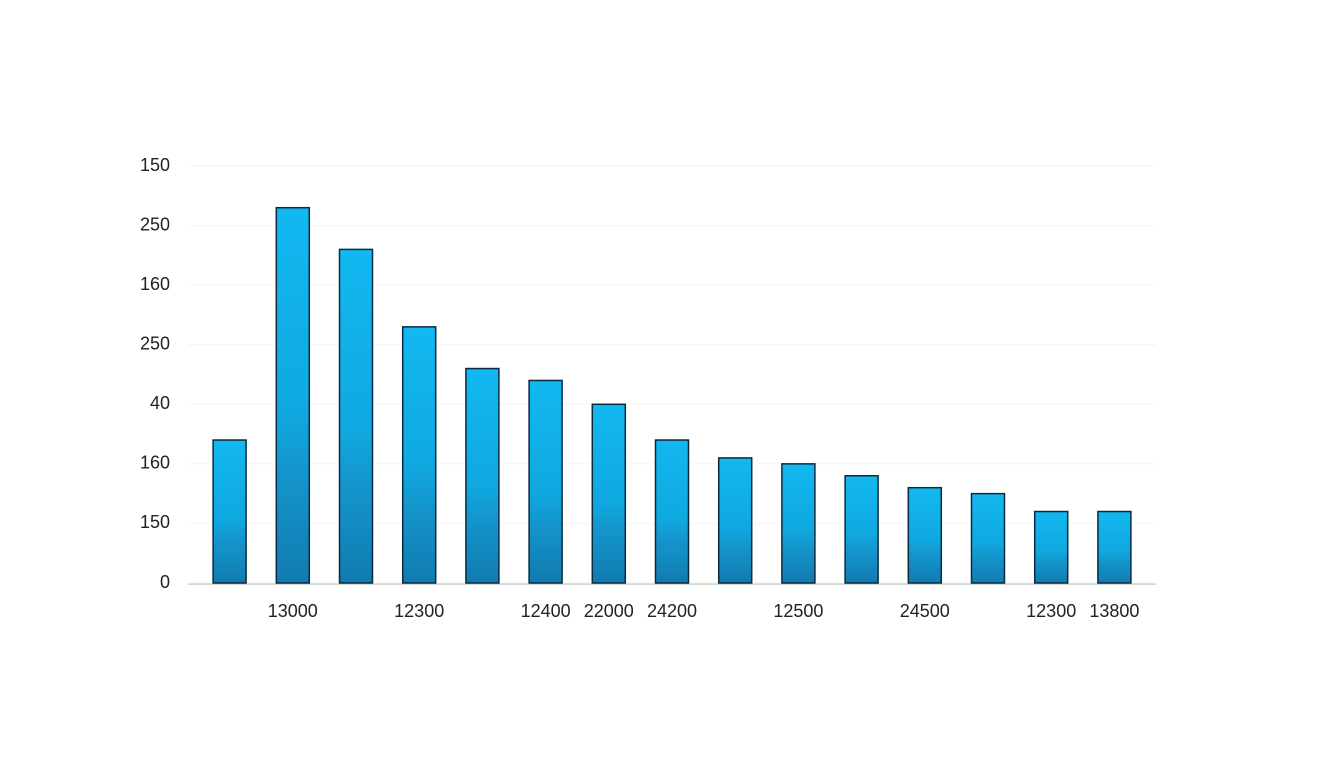 The height and width of the screenshot is (768, 1344). Describe the element at coordinates (925, 611) in the screenshot. I see `x-tick-label: 24500` at that location.